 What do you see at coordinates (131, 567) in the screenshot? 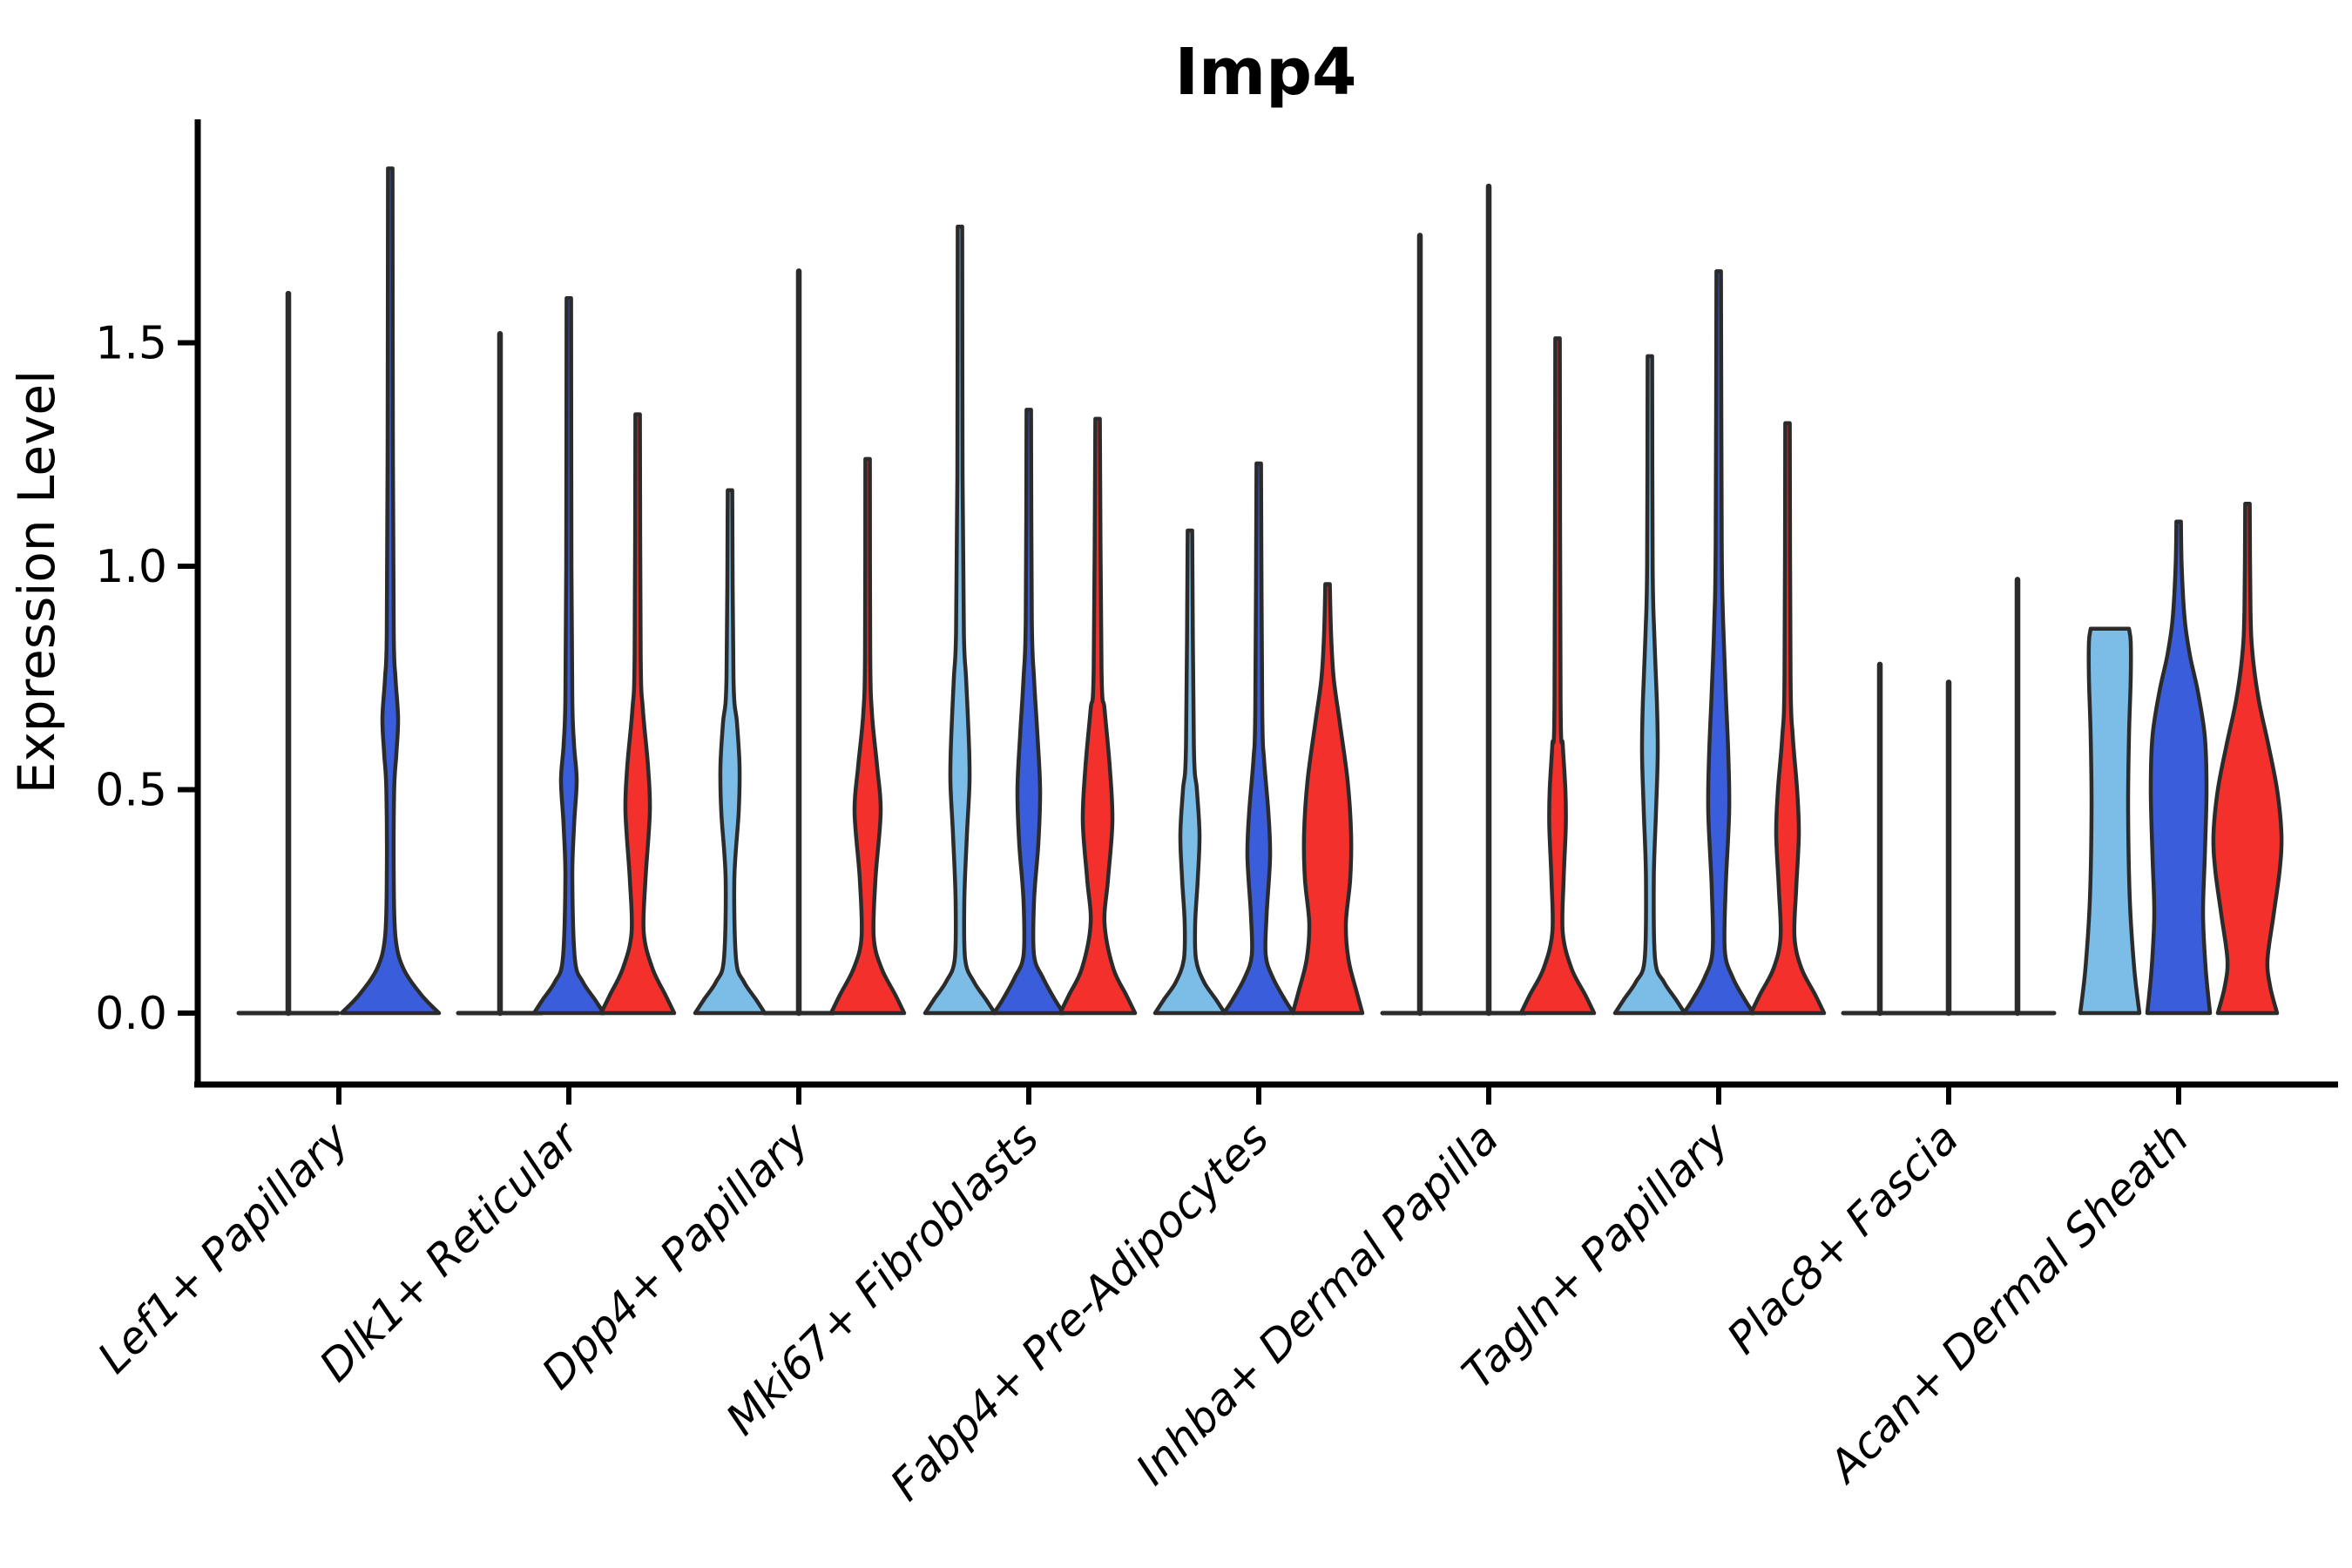
I see `y-tick-label: 1.0` at bounding box center [131, 567].